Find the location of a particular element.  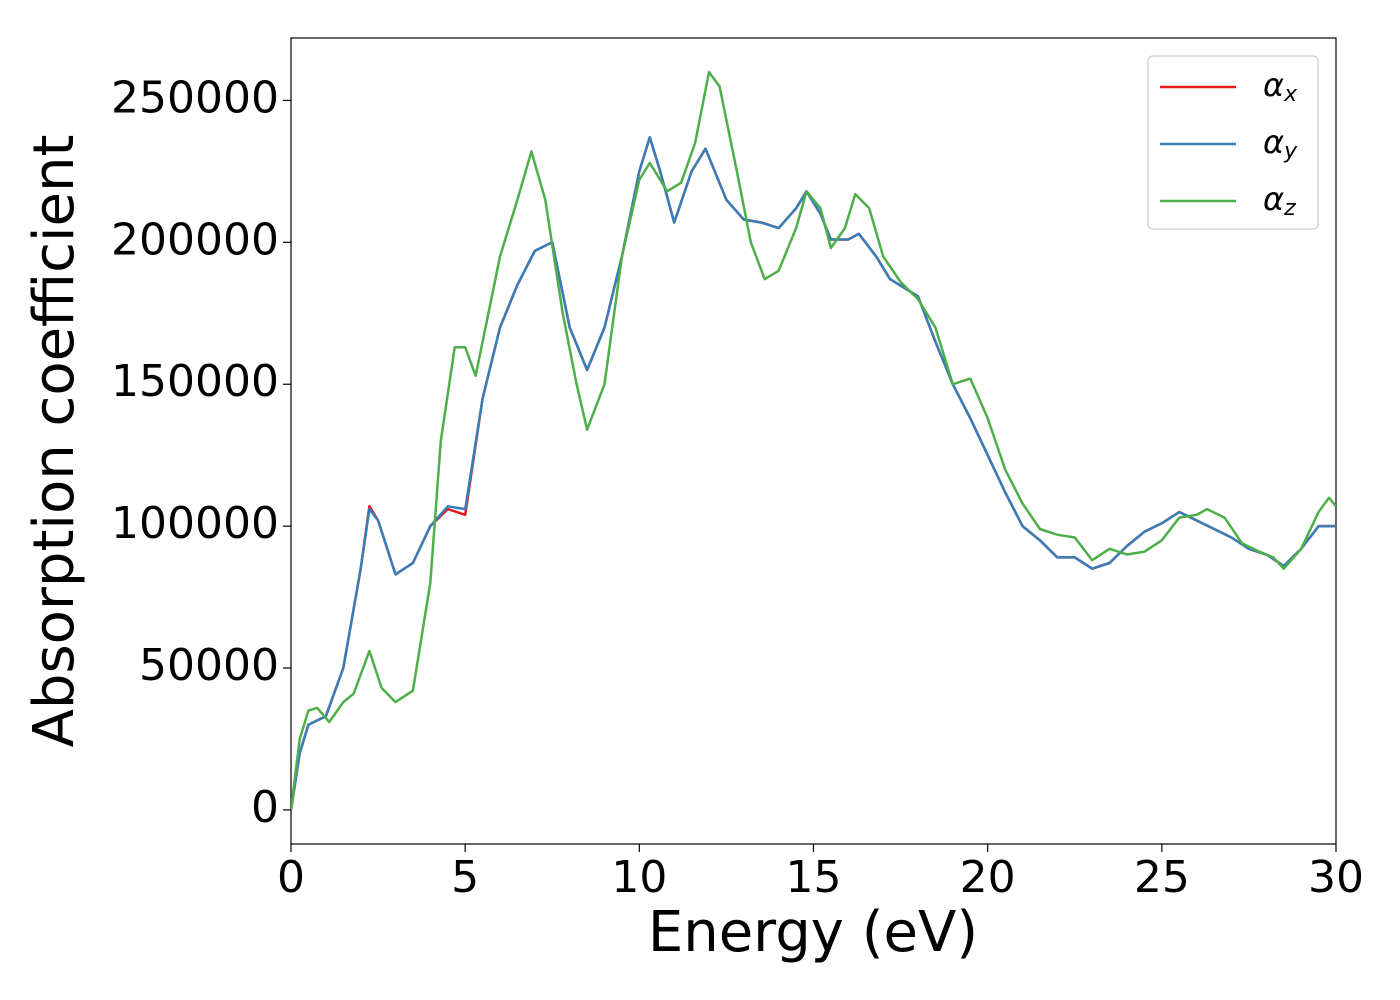

y-tick-label: 150000 is located at coordinates (195, 381).